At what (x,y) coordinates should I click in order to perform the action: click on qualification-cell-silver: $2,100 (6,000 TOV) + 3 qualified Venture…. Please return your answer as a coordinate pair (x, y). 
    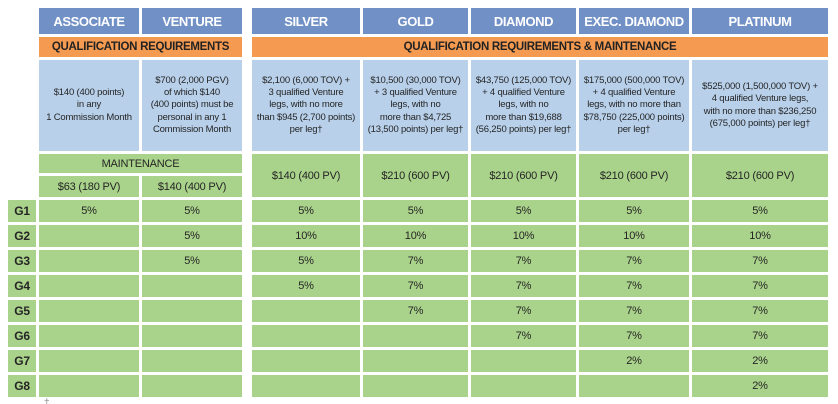
    Looking at the image, I should click on (306, 105).